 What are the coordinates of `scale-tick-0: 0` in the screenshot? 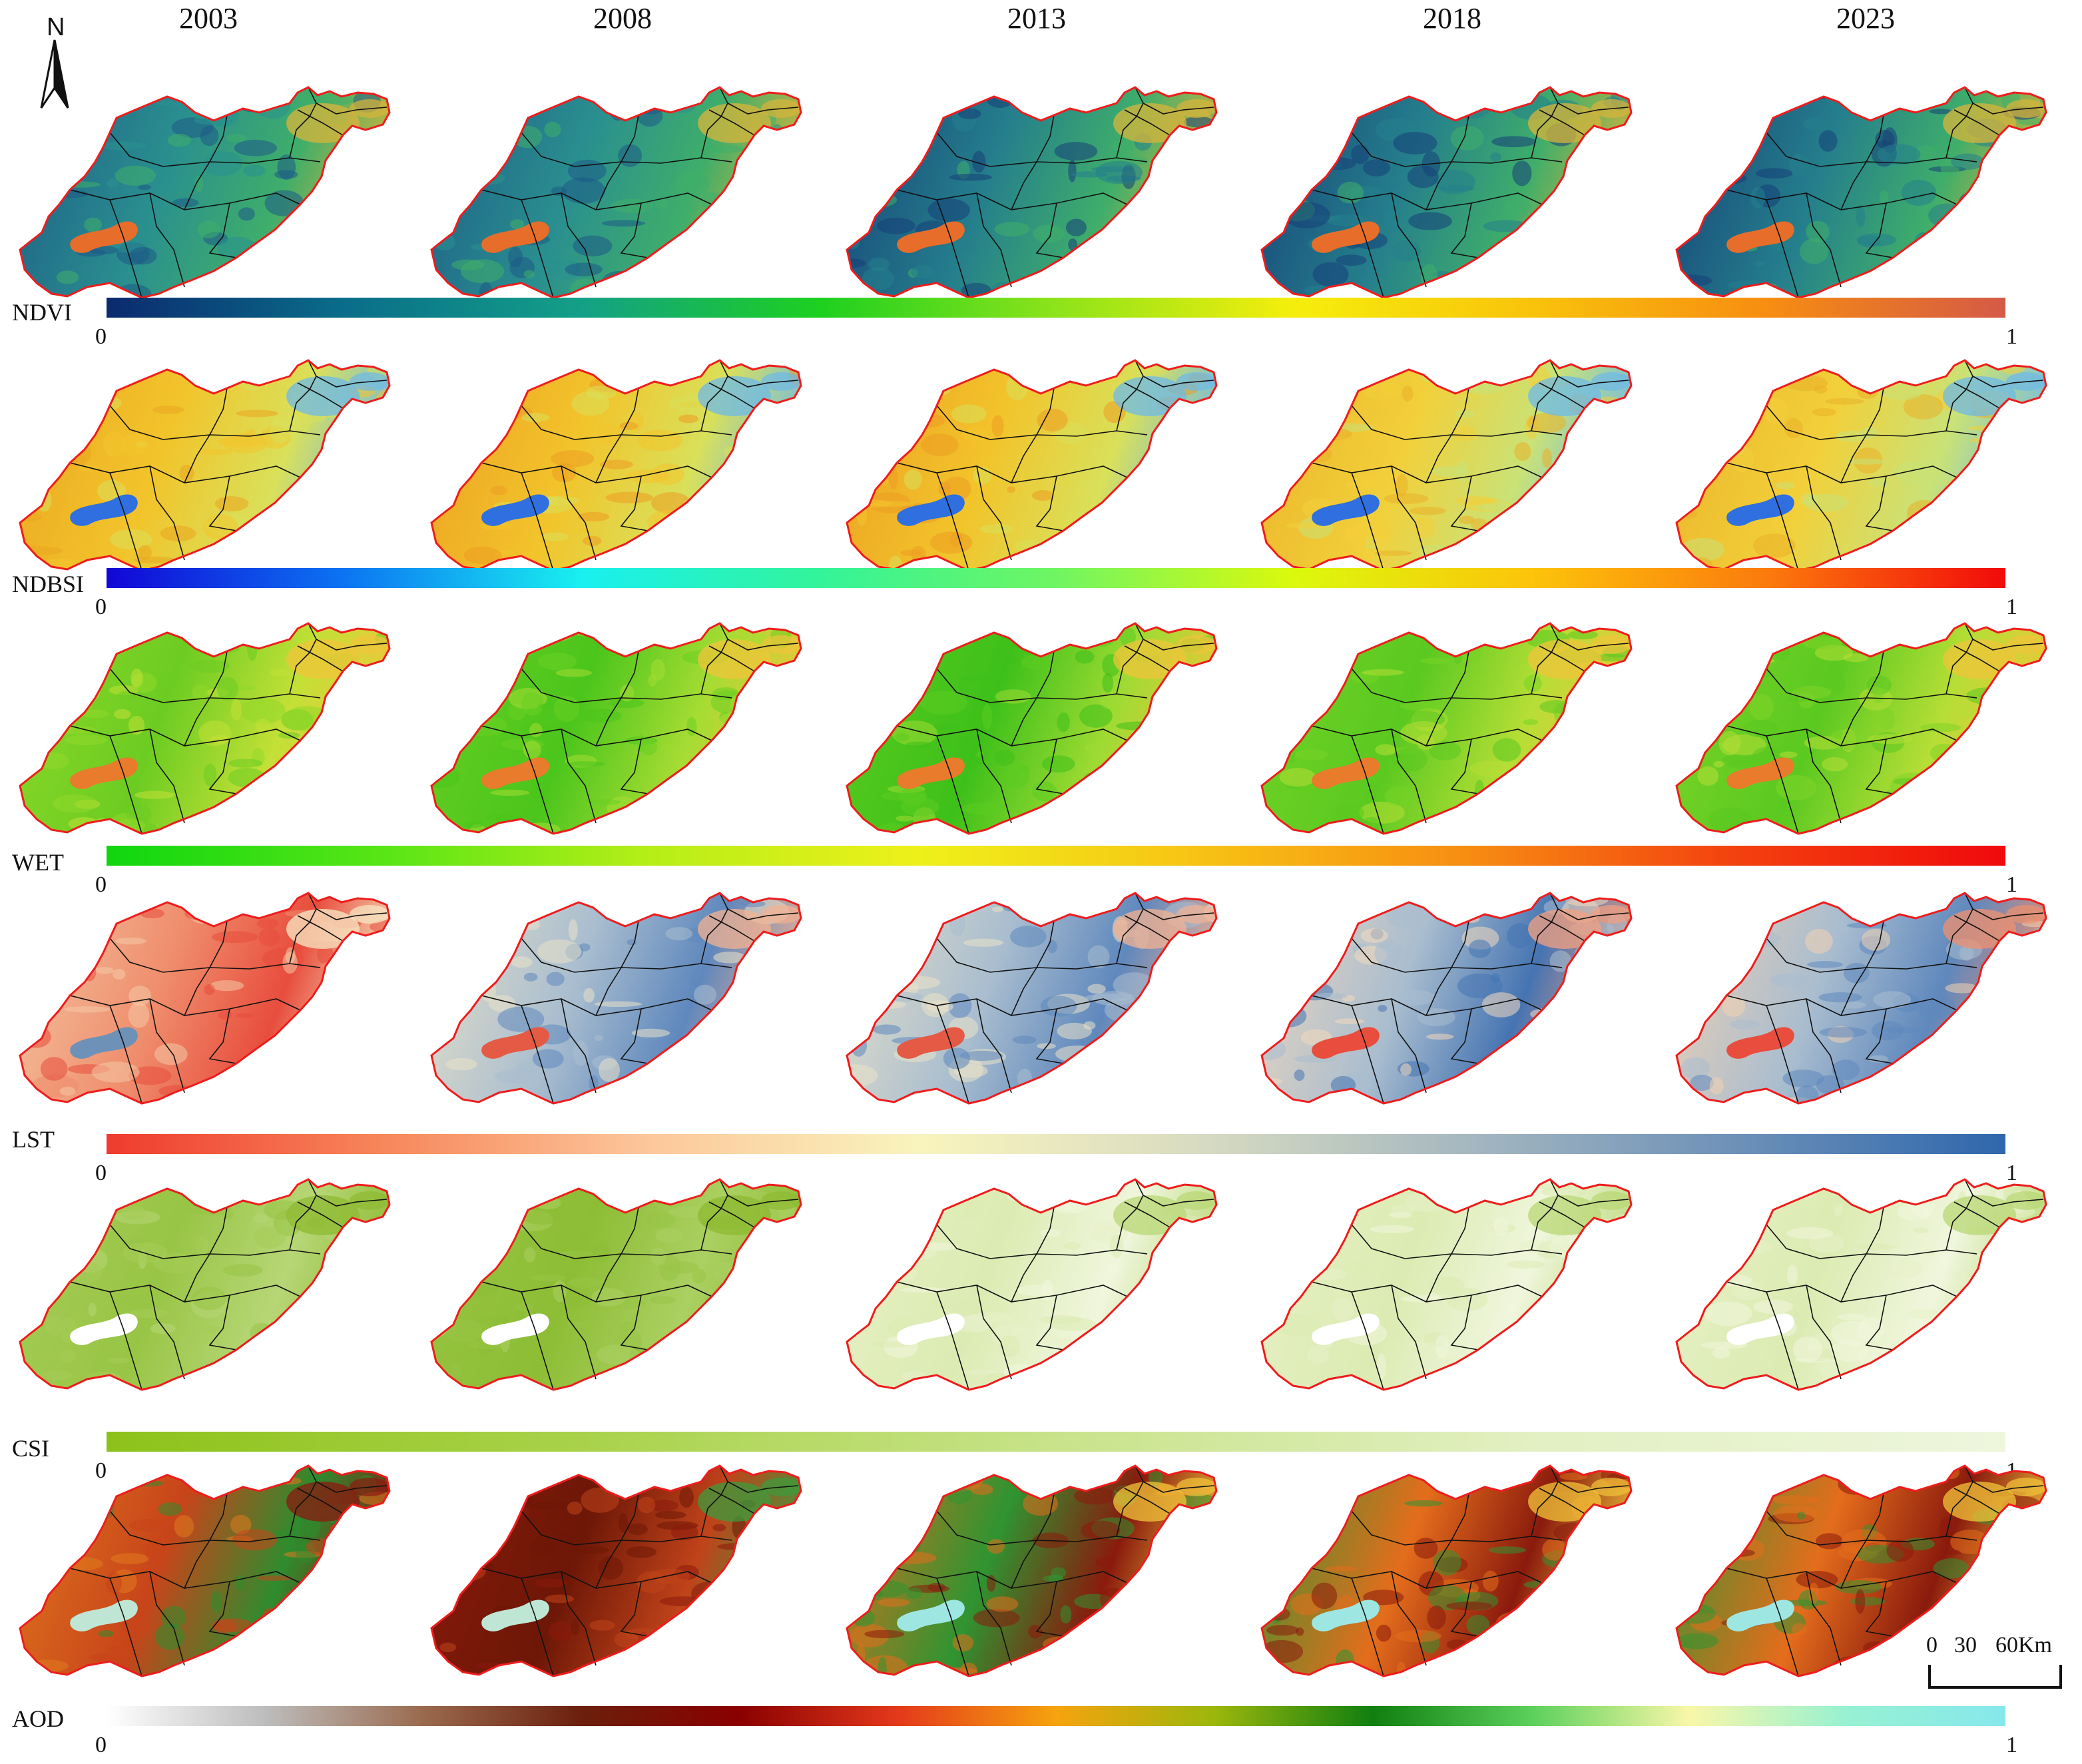 It's located at (1932, 1645).